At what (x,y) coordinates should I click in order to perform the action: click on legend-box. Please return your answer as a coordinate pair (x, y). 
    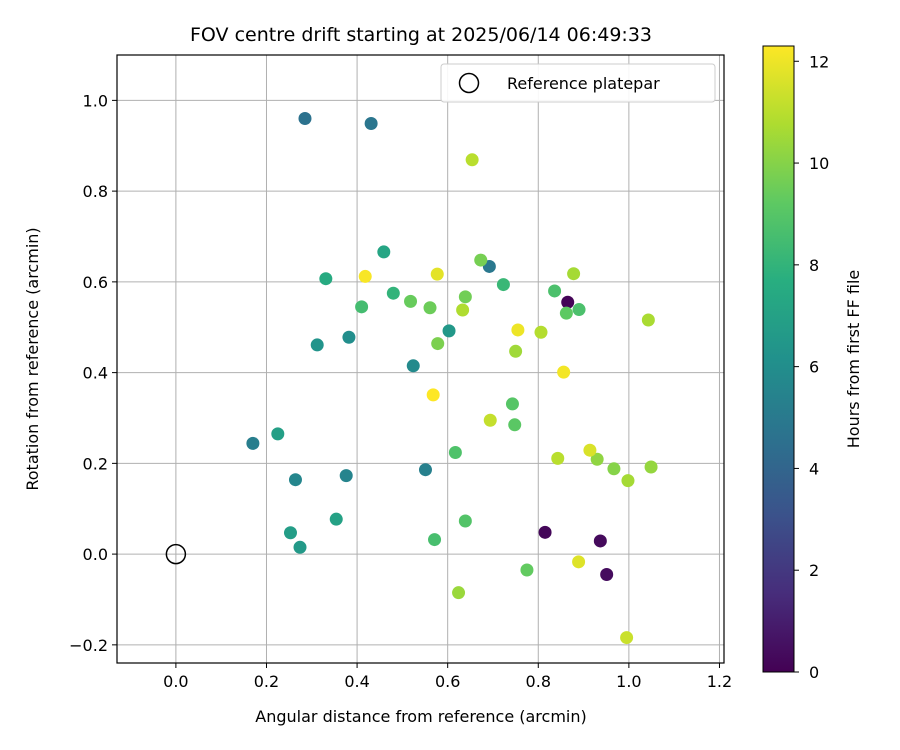
    Looking at the image, I should click on (578, 83).